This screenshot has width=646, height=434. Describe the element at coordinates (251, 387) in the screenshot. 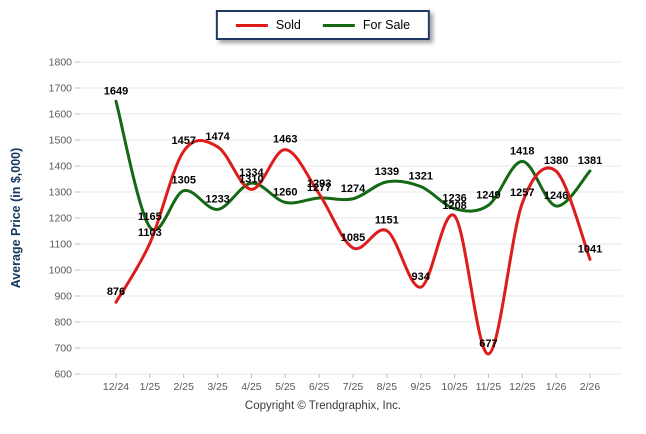

I see `svg-text: 4/25` at that location.